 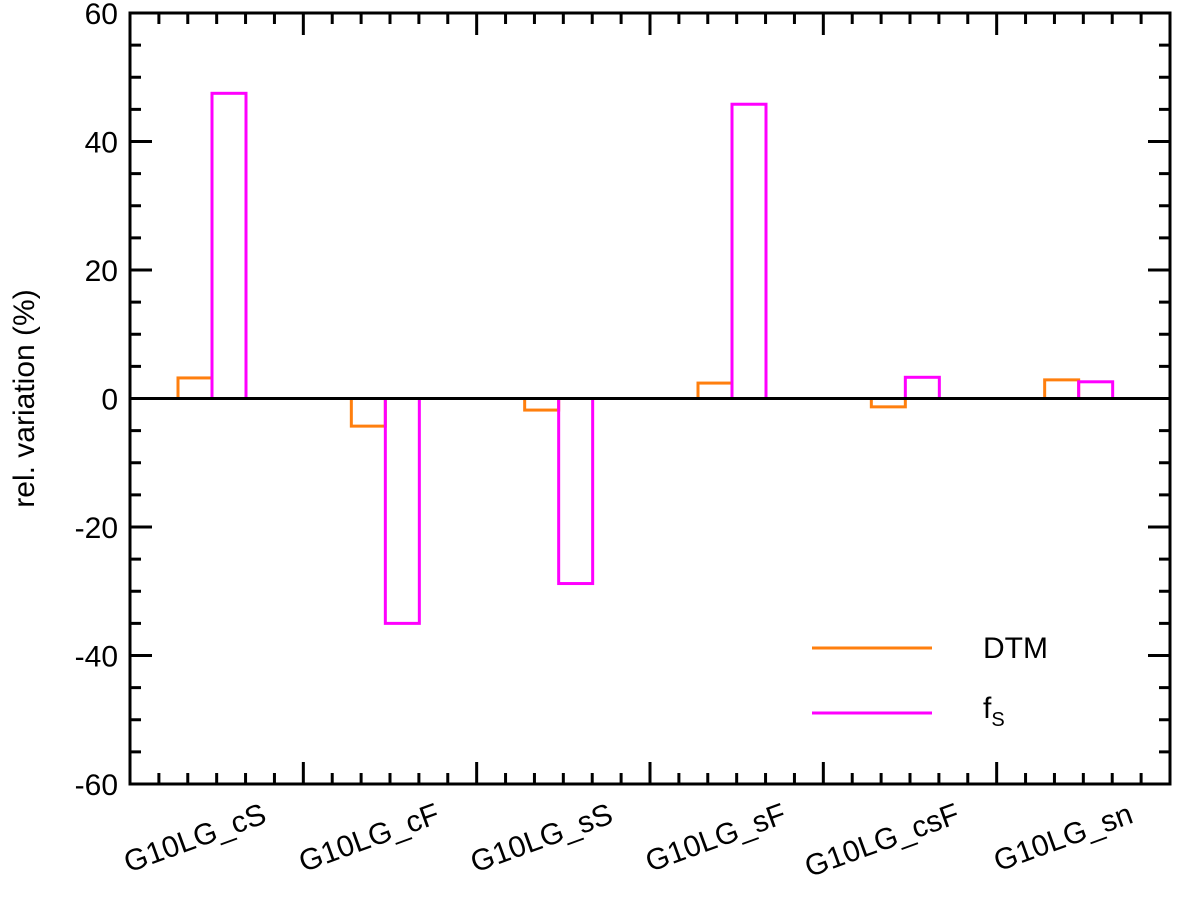 What do you see at coordinates (1063, 838) in the screenshot?
I see `x-category-label: G10LG_sn` at bounding box center [1063, 838].